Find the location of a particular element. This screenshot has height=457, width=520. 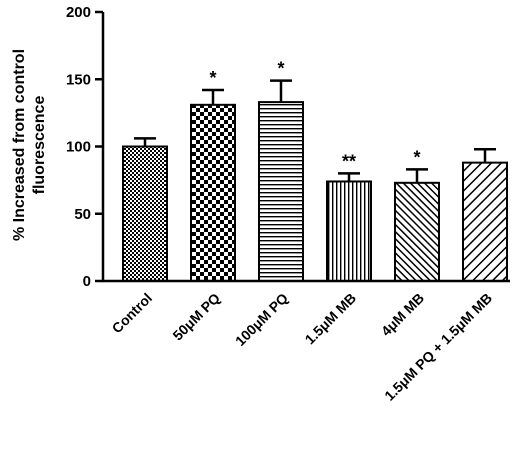

y-tick-label: 200 is located at coordinates (78, 12).